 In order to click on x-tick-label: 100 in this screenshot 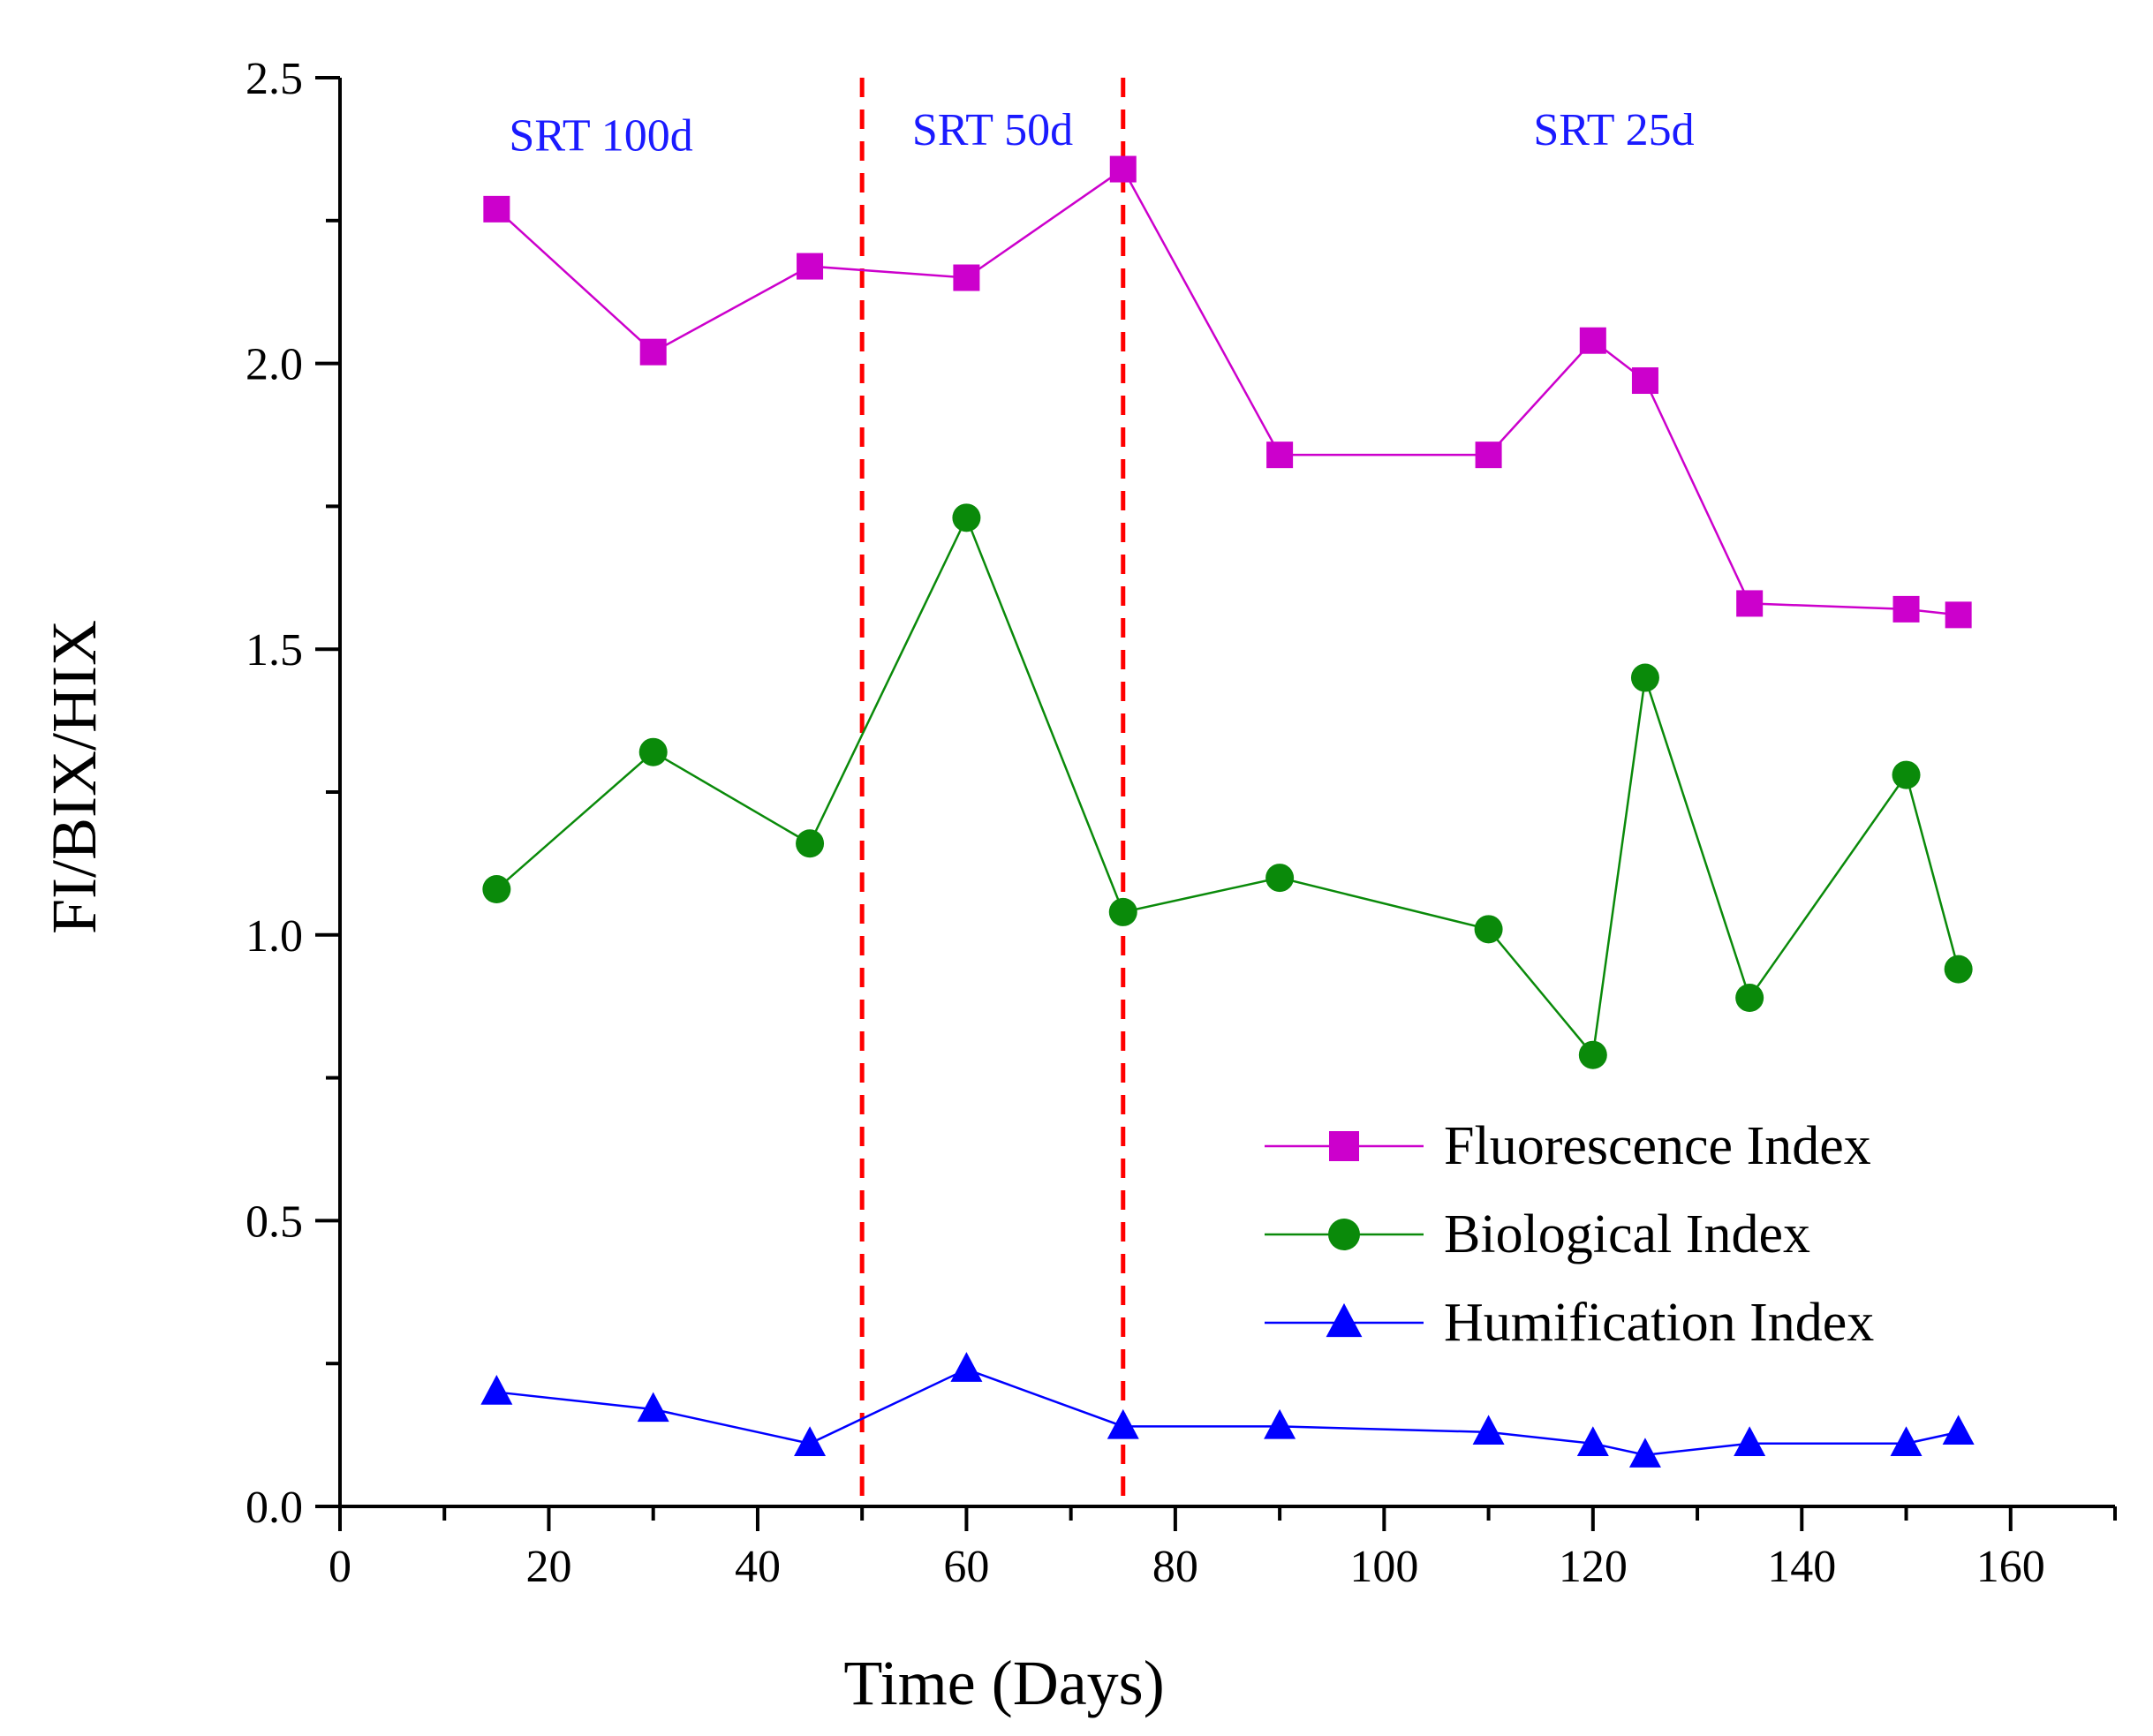, I will do `click(1384, 1567)`.